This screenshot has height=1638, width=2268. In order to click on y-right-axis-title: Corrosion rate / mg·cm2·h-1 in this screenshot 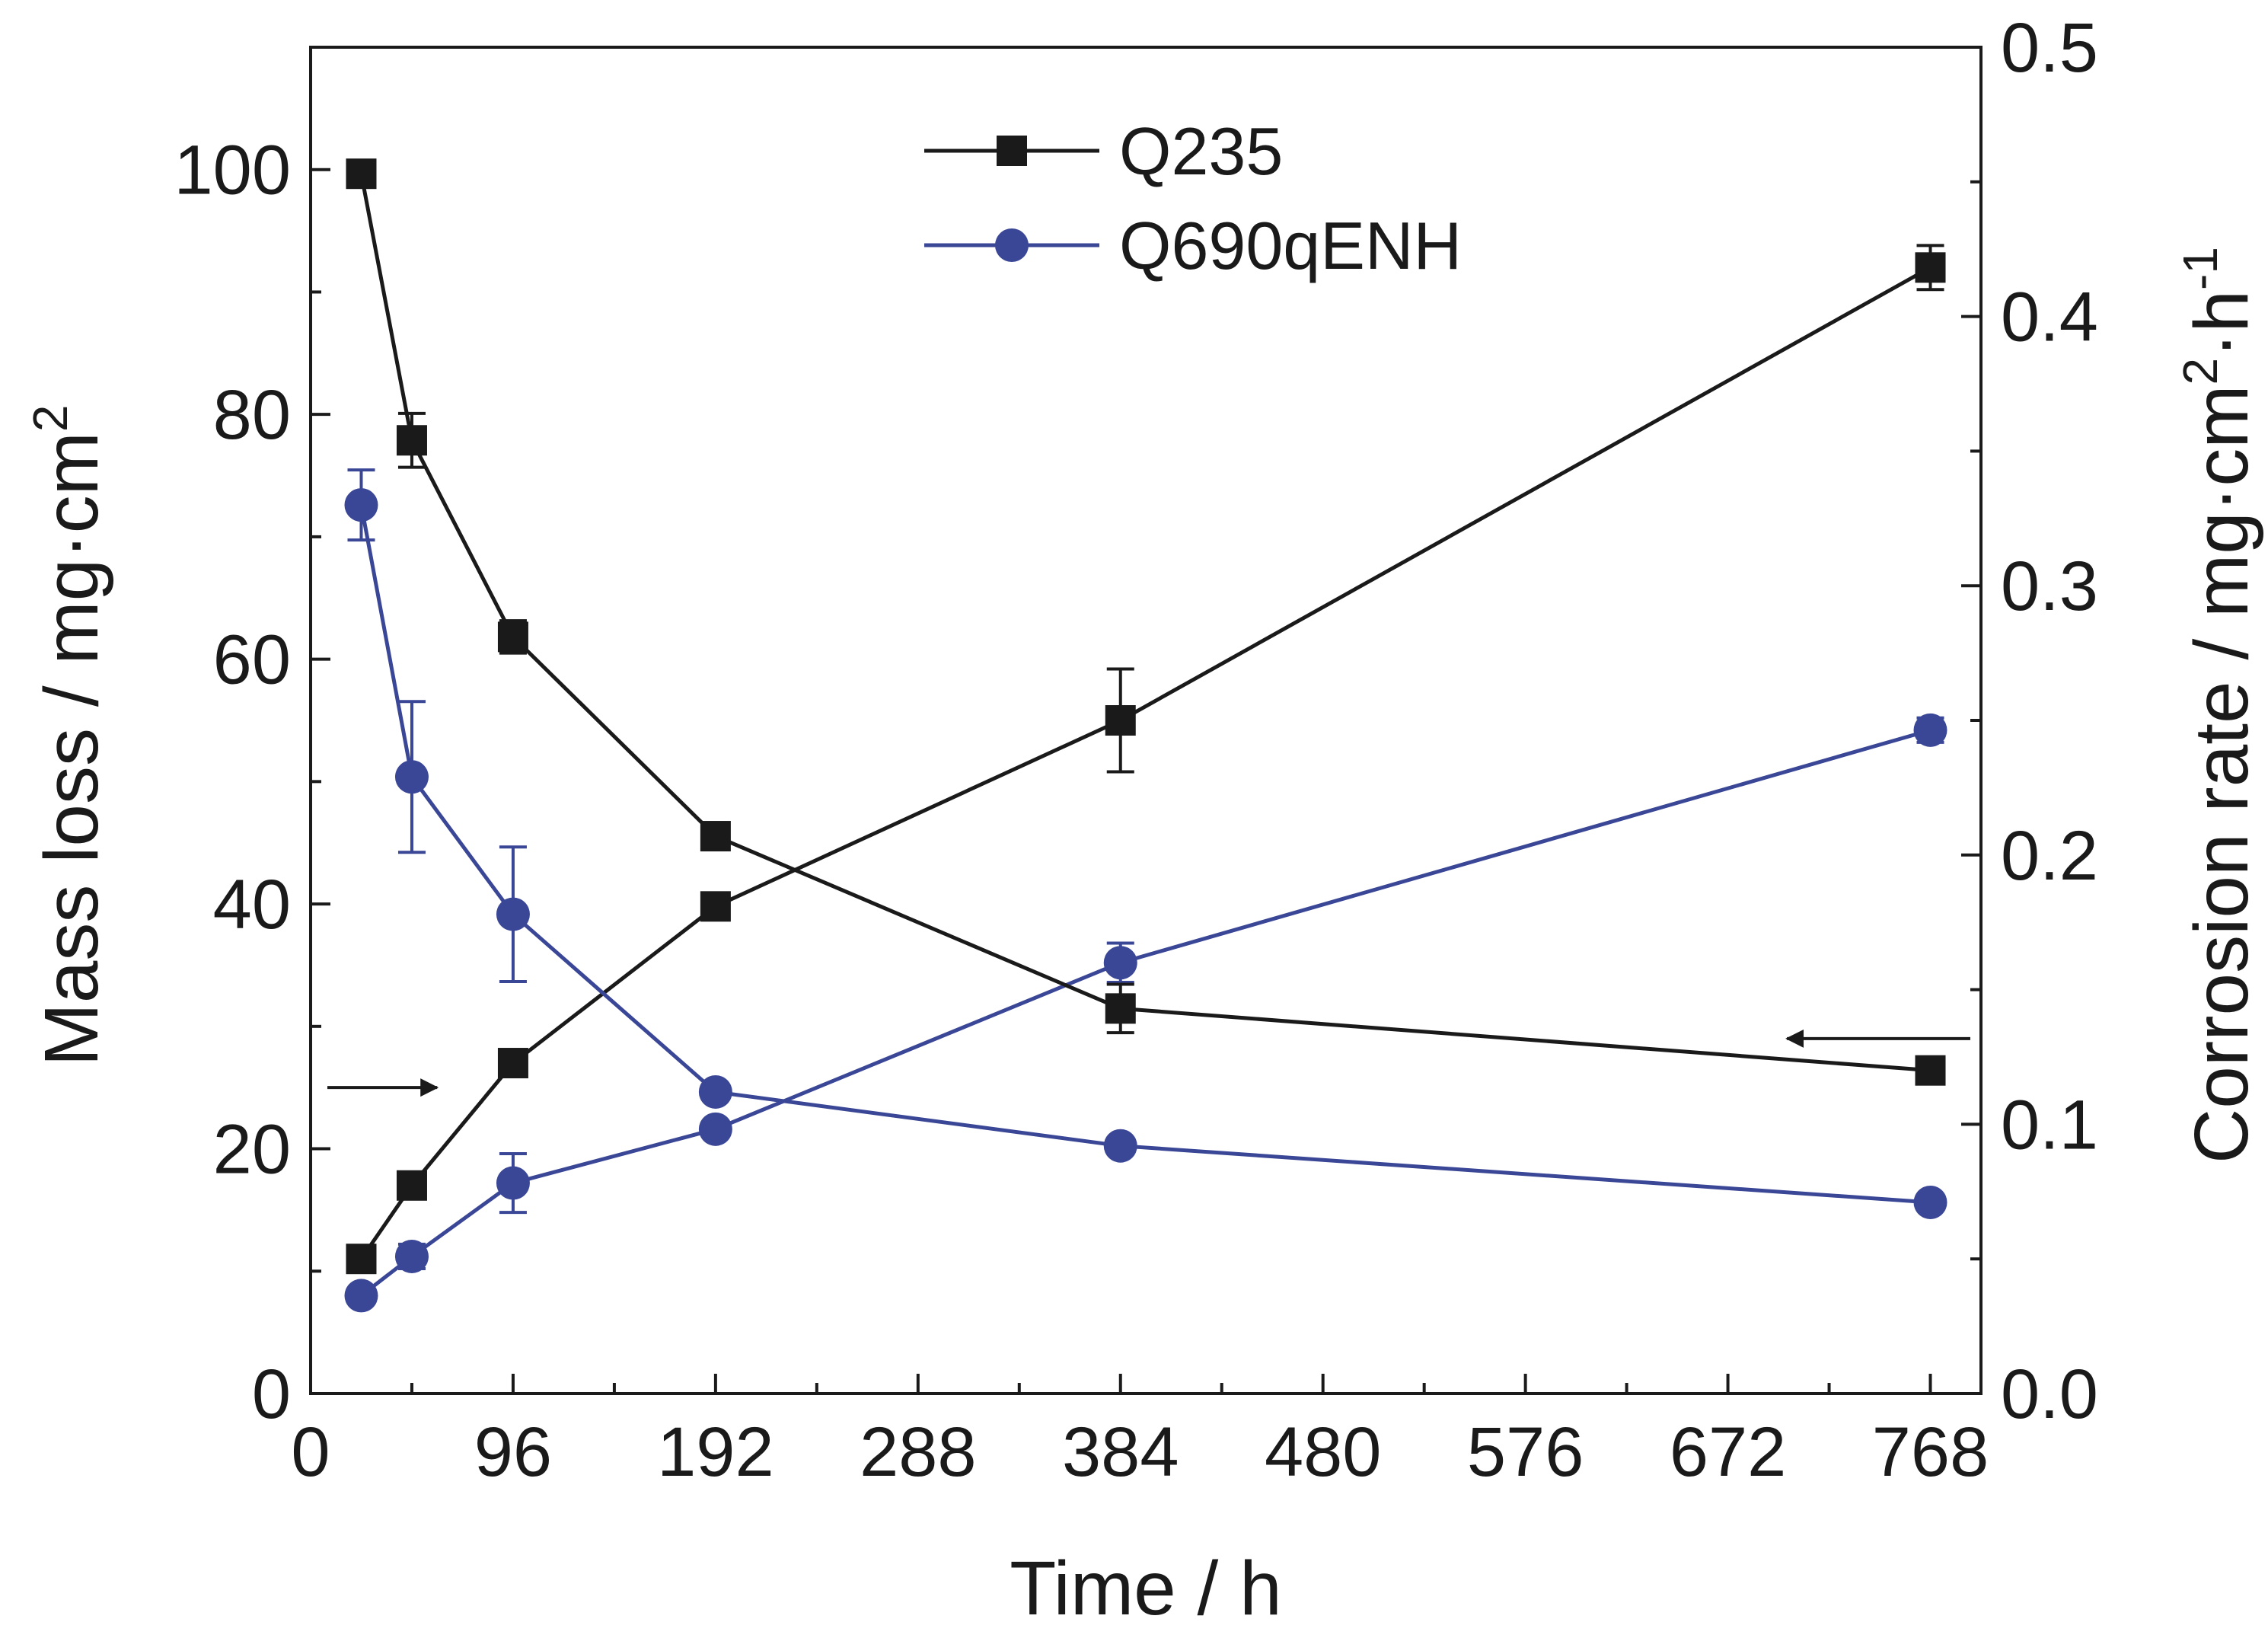, I will do `click(2218, 705)`.